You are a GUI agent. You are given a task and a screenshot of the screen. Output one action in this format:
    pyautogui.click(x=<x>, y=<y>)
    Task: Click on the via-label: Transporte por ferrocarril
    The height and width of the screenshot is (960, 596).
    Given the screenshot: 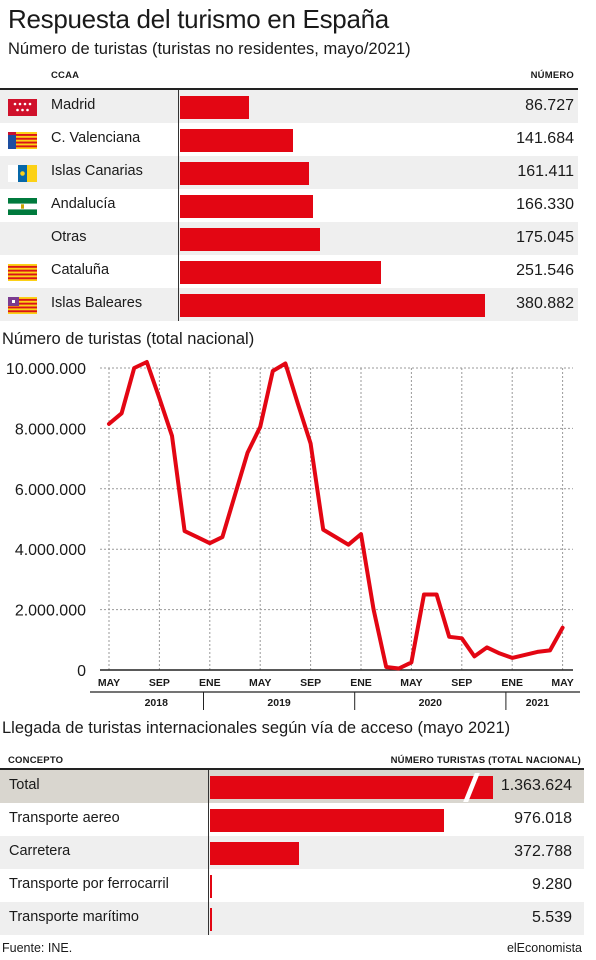 What is the action you would take?
    pyautogui.click(x=89, y=884)
    